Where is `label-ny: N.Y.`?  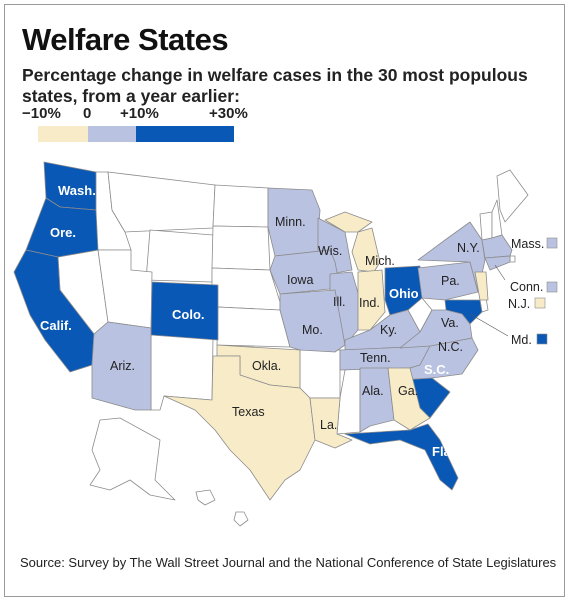
label-ny: N.Y. is located at coordinates (468, 248).